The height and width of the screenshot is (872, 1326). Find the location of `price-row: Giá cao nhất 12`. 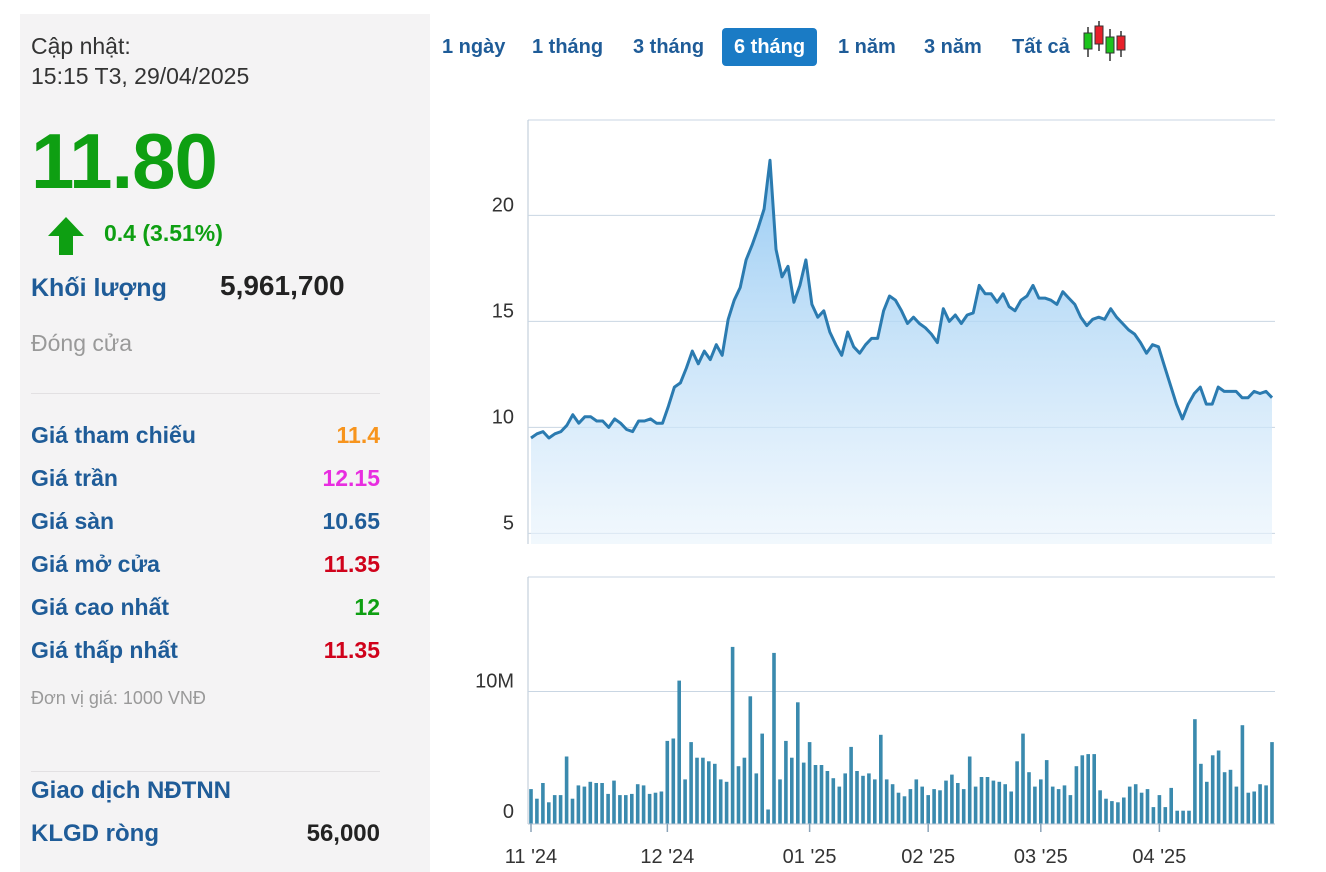

price-row: Giá cao nhất 12 is located at coordinates (205, 609).